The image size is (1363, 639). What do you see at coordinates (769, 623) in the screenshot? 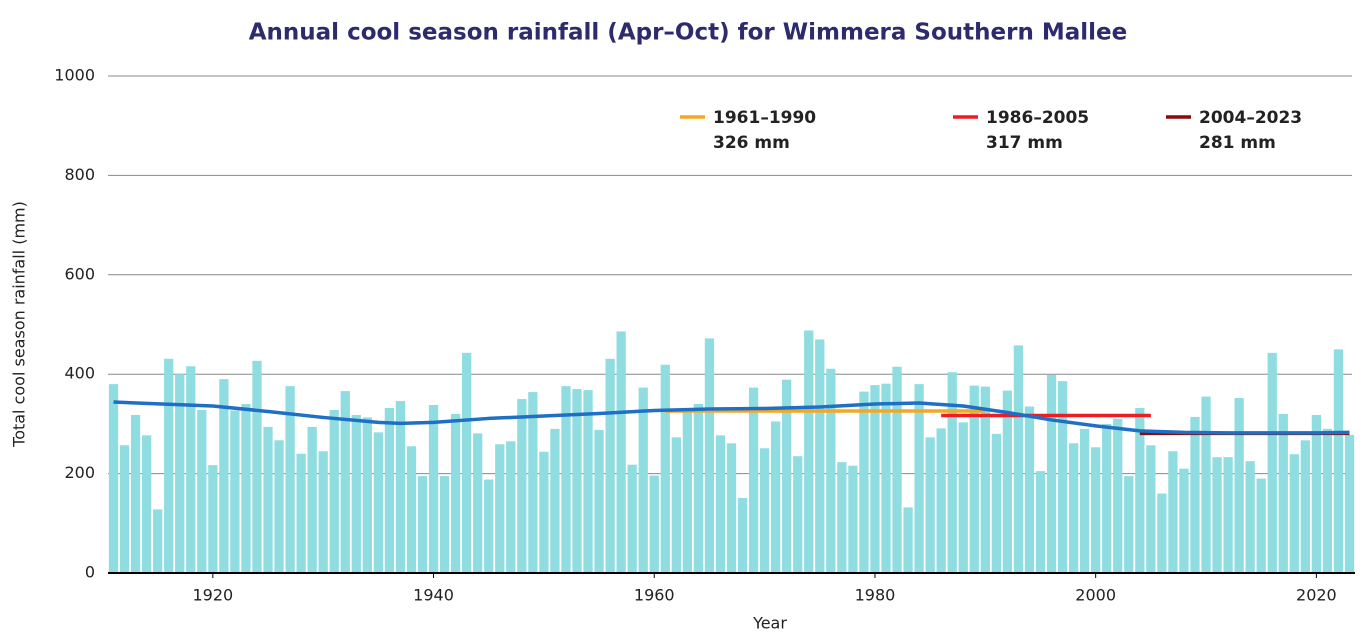
I see `x-axis-title: Year` at bounding box center [769, 623].